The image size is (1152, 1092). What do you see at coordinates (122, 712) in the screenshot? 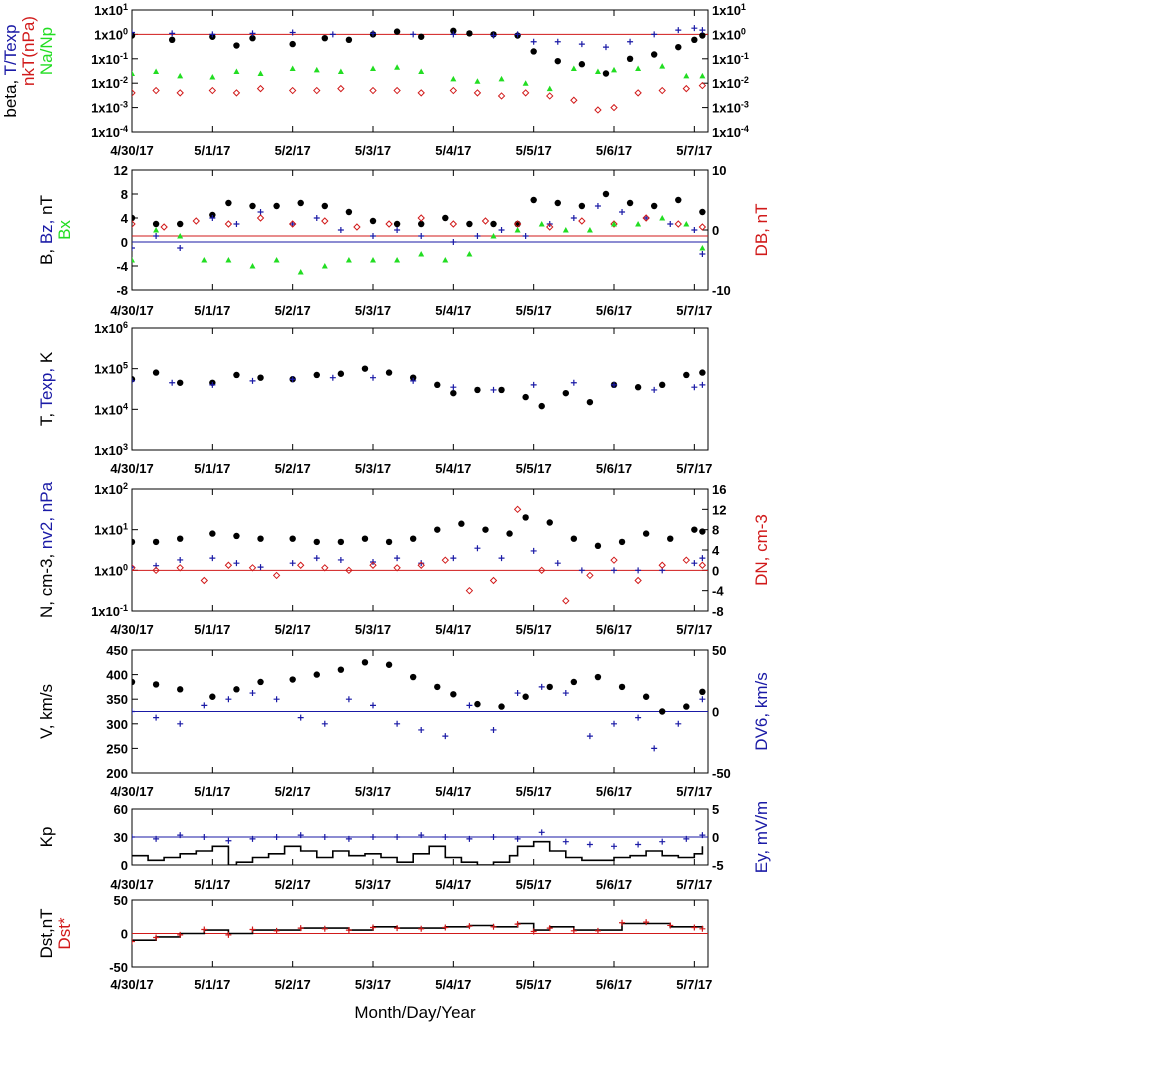
I see `y-axis-left: 200 250 300 350 400 450` at bounding box center [122, 712].